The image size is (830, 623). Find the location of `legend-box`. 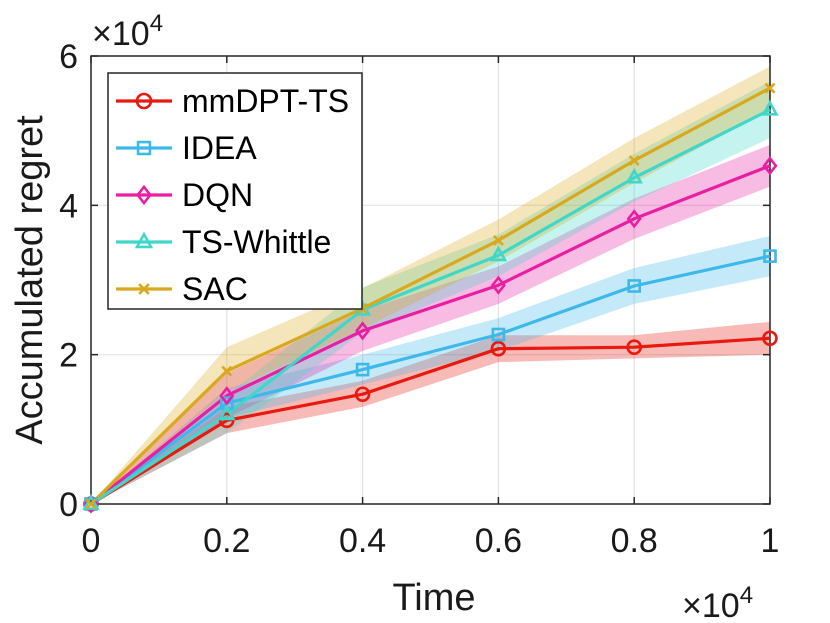

legend-box is located at coordinates (235, 191).